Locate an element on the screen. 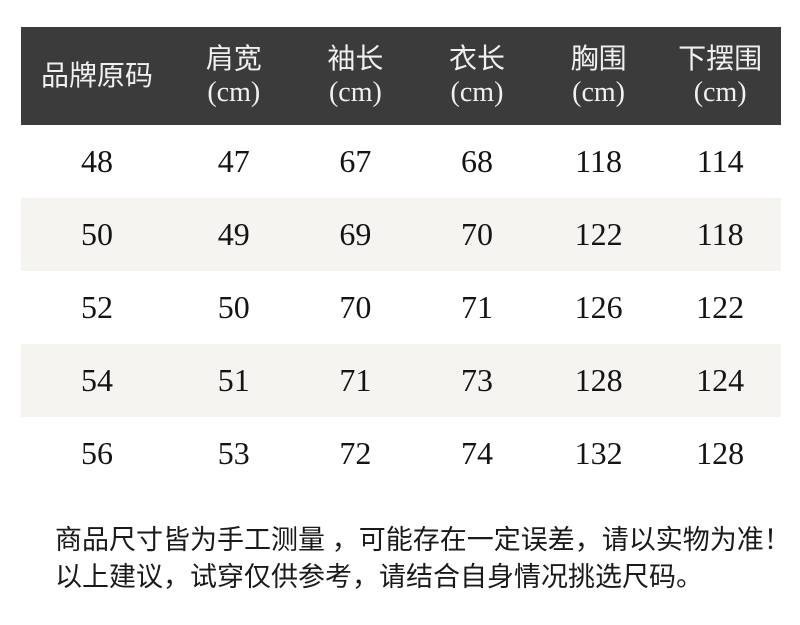  table-cell: 68 is located at coordinates (476, 161).